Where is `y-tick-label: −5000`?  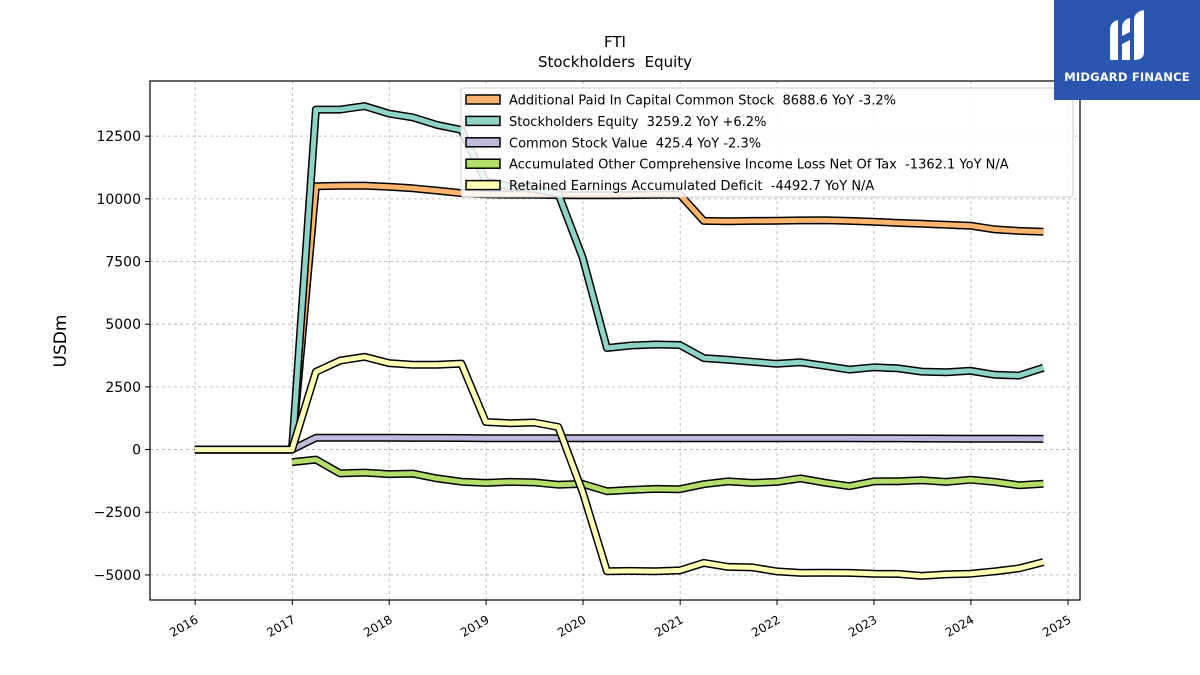 y-tick-label: −5000 is located at coordinates (117, 576).